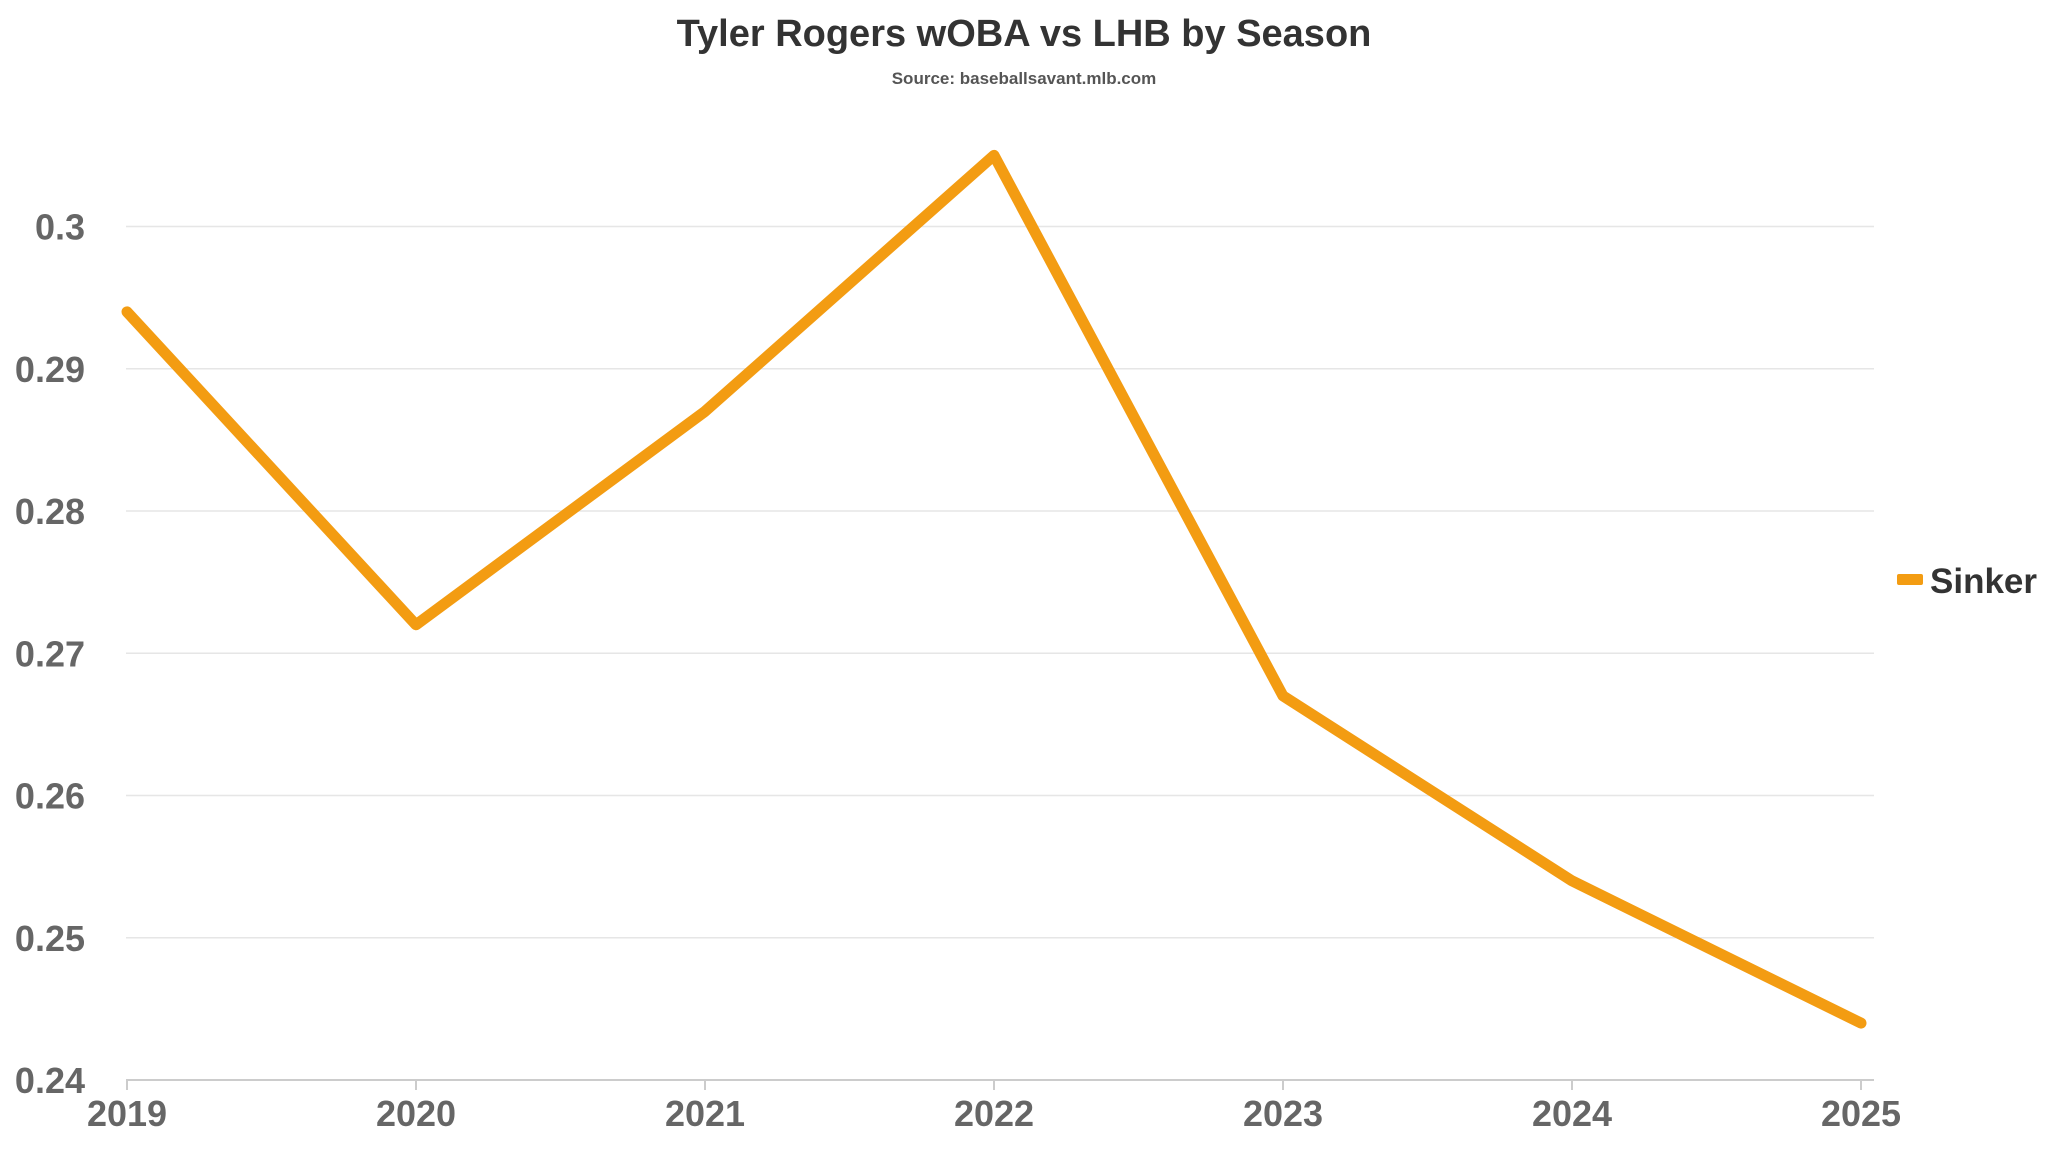 This screenshot has width=2048, height=1152. I want to click on legend-label-sinker: Sinker, so click(1983, 581).